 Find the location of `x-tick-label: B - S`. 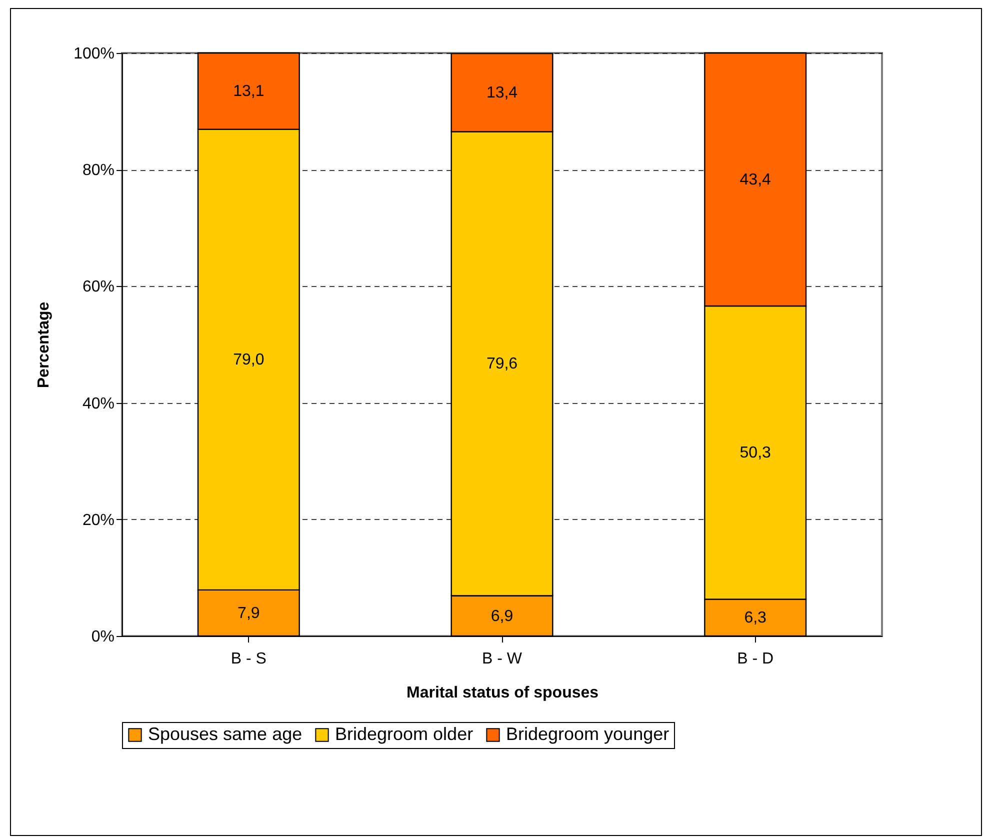

x-tick-label: B - S is located at coordinates (248, 659).